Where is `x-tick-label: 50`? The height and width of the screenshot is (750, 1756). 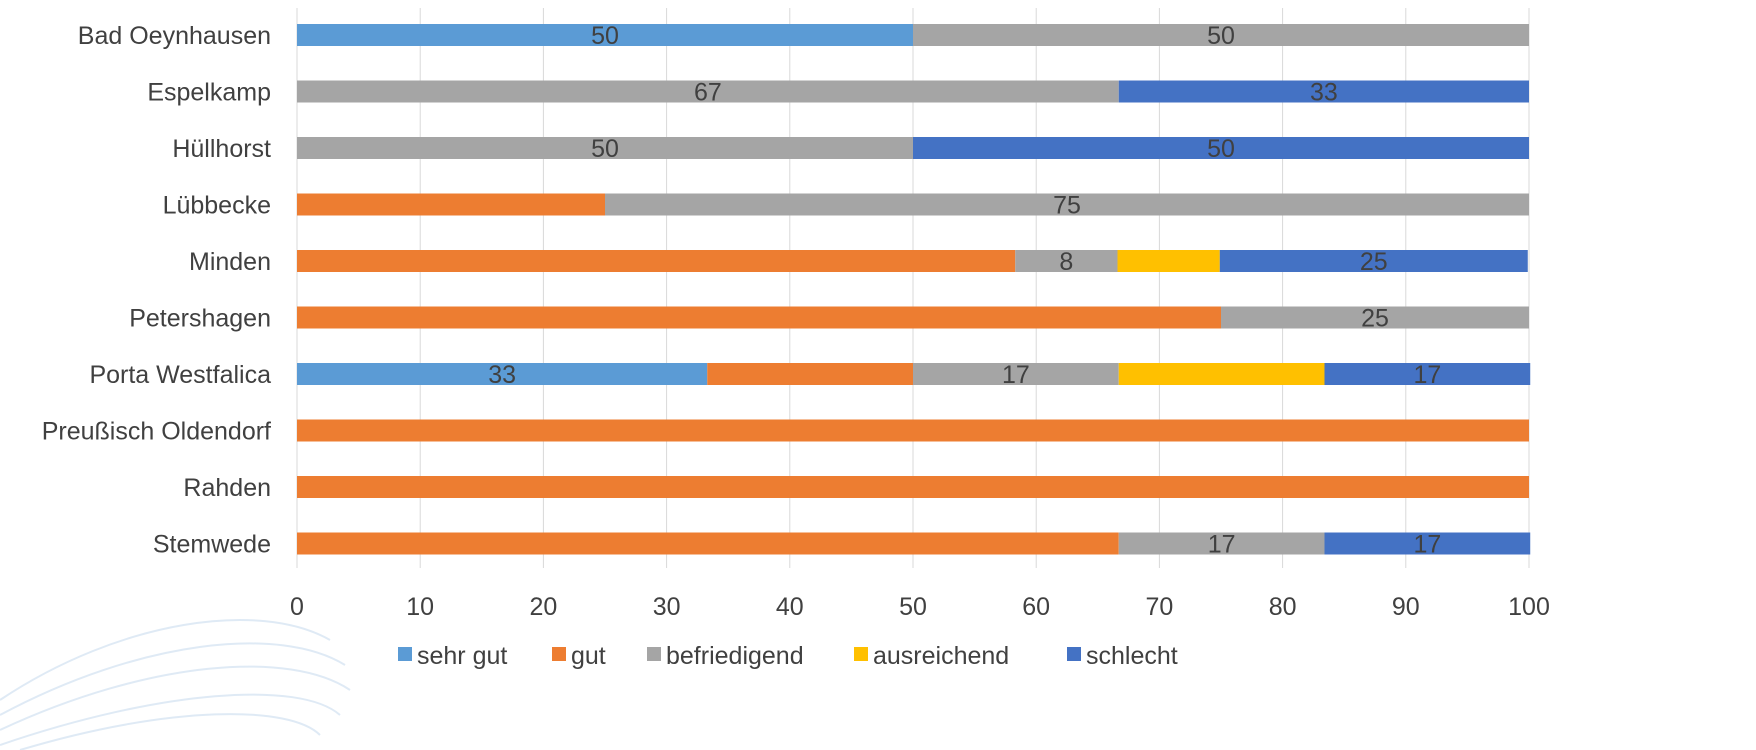
x-tick-label: 50 is located at coordinates (913, 607).